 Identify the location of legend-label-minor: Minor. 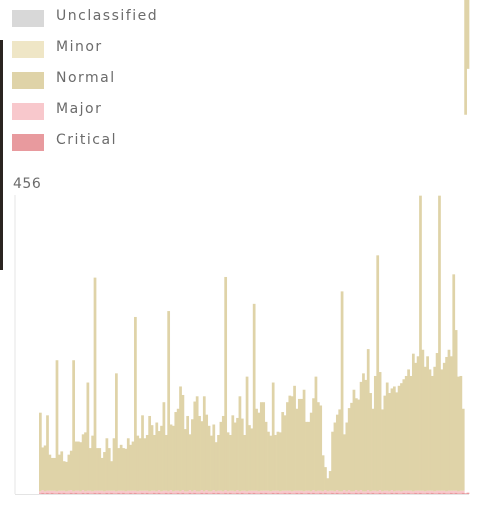
(79, 47).